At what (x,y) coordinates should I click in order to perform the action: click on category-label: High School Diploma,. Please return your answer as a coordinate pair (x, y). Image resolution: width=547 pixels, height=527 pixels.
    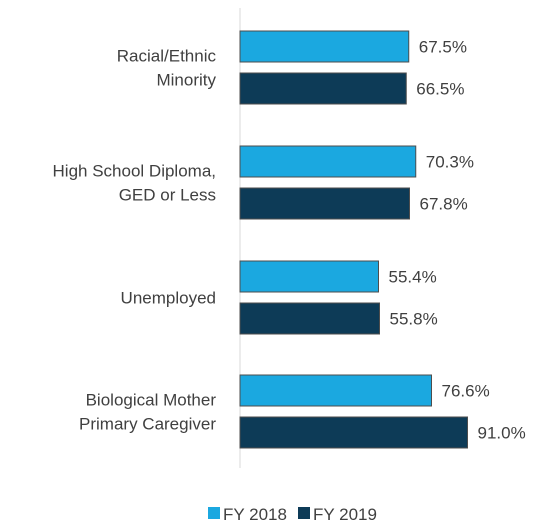
    Looking at the image, I should click on (134, 171).